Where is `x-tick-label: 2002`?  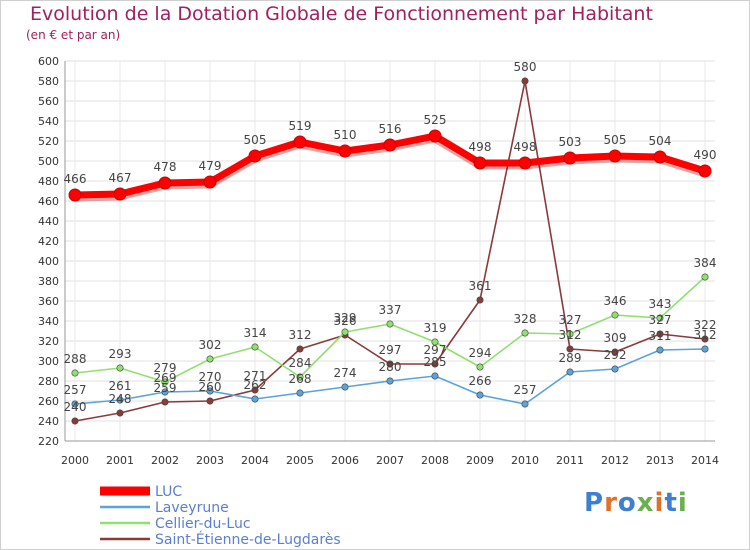 x-tick-label: 2002 is located at coordinates (165, 460).